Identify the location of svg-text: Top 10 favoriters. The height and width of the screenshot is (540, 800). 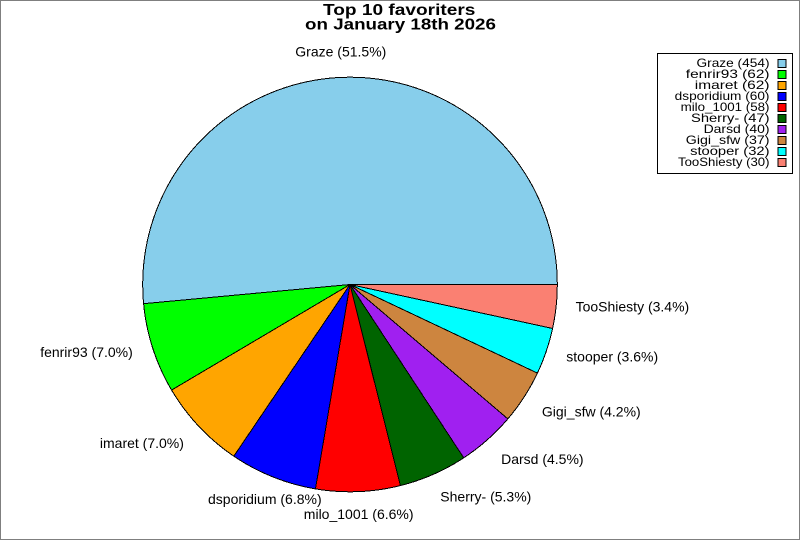
(399, 10).